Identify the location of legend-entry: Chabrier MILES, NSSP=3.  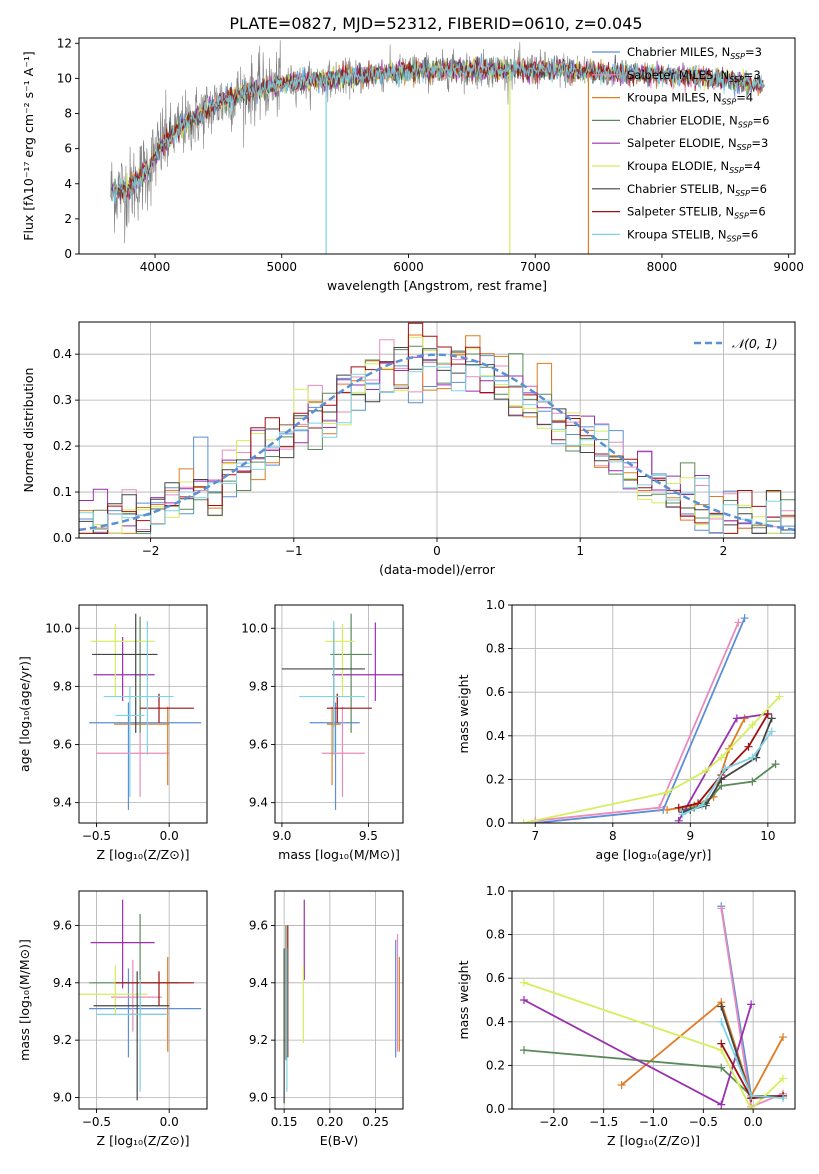
(694, 53).